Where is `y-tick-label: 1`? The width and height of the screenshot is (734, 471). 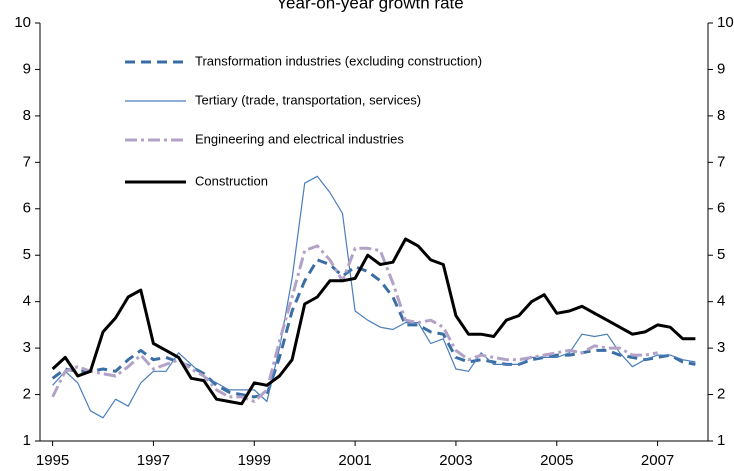
y-tick-label: 1 is located at coordinates (27, 440).